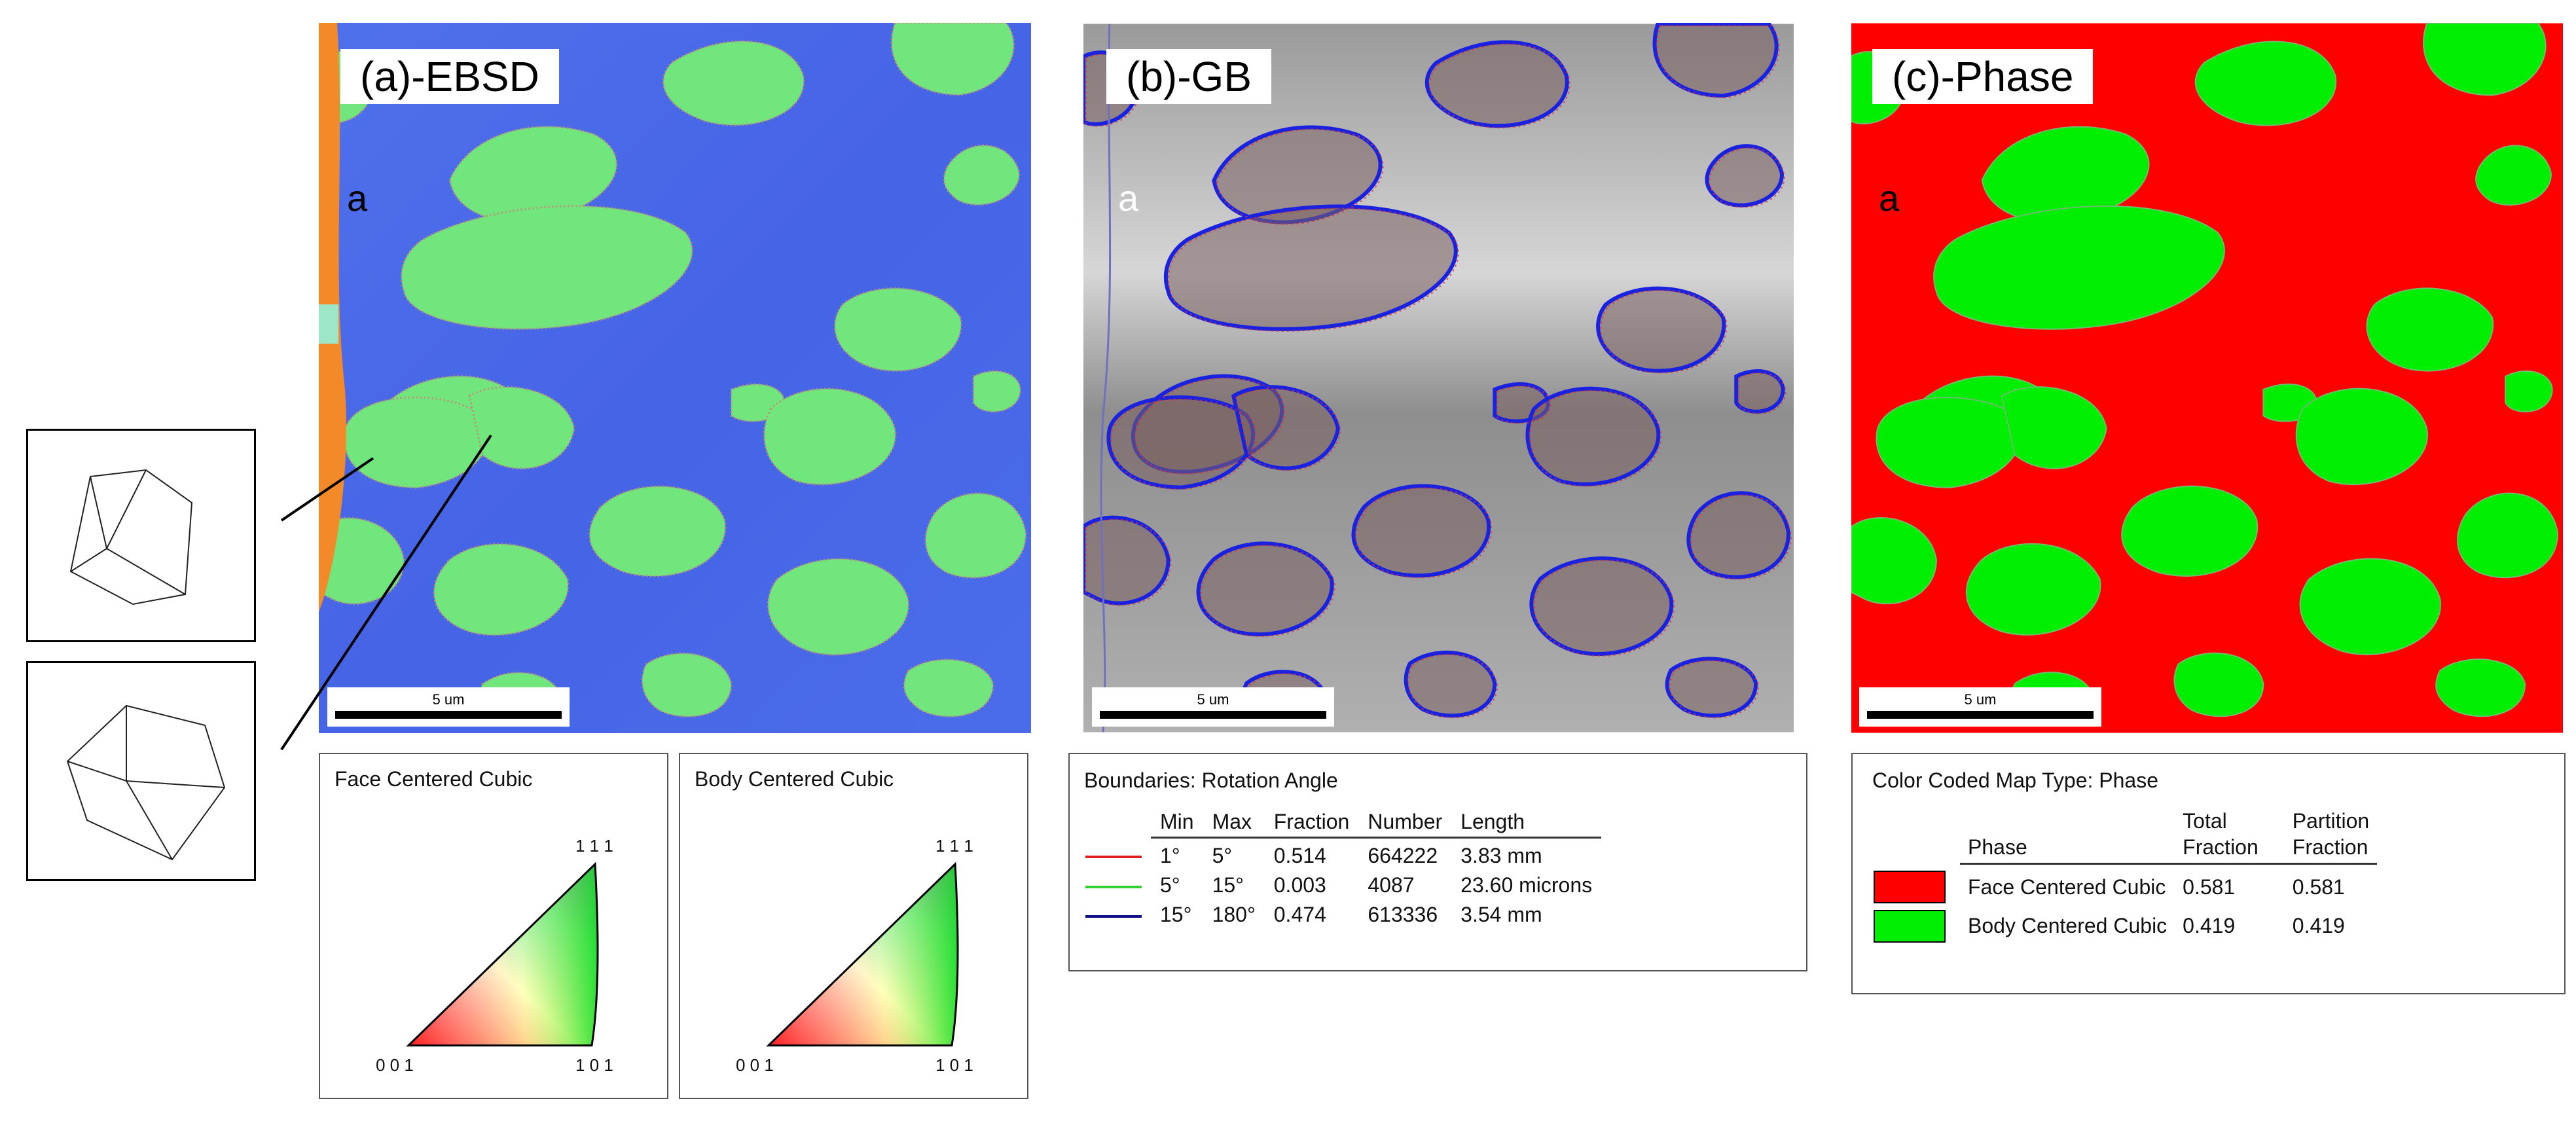 This screenshot has height=1122, width=2576. I want to click on phase-header-partition: Partition Fraction, so click(2331, 836).